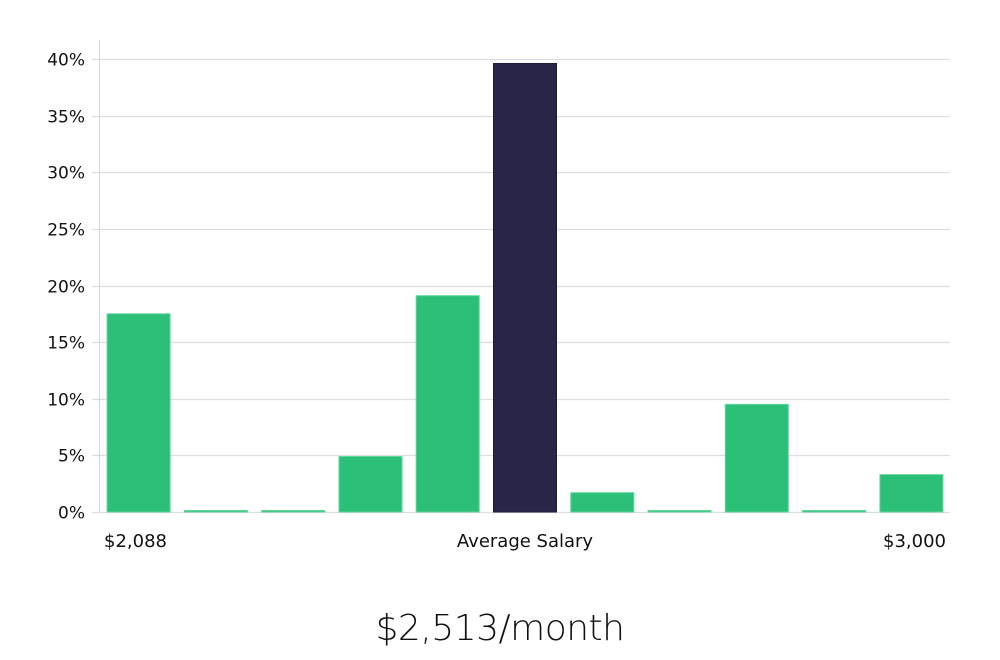 This screenshot has width=1000, height=660. I want to click on y-tick-label: 40%, so click(66, 61).